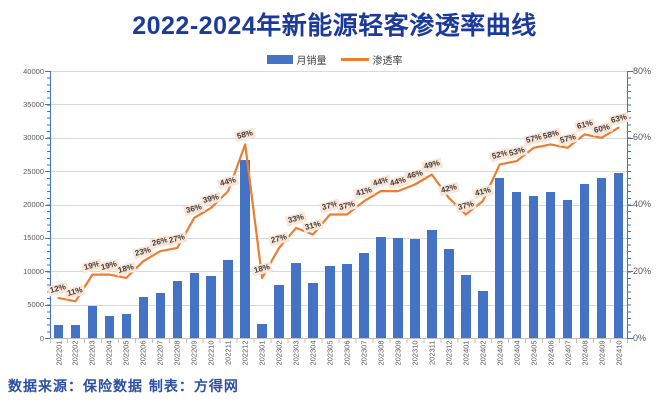  What do you see at coordinates (551, 353) in the screenshot?
I see `x-axis-label: 202406` at bounding box center [551, 353].